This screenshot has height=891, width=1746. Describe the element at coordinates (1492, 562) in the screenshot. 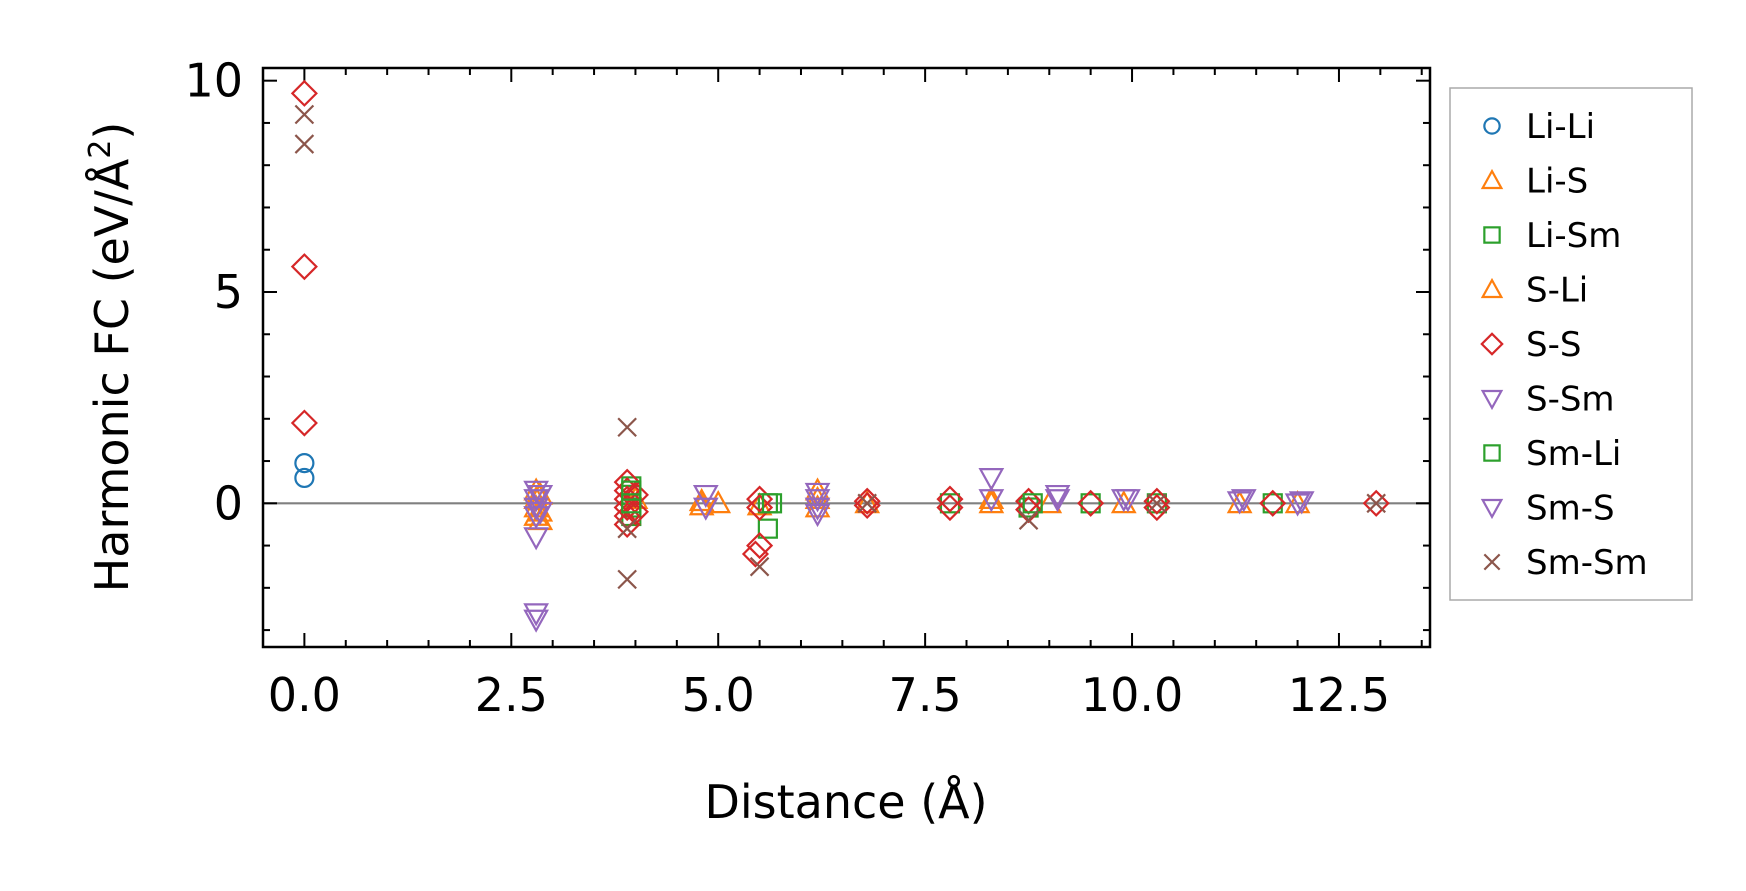

I see `legend-marker-sm-sm` at that location.